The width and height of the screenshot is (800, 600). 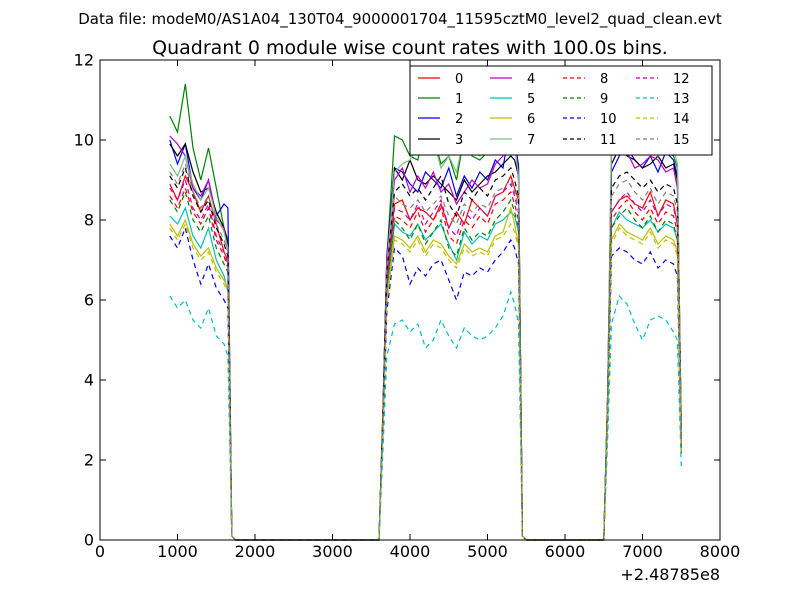 What do you see at coordinates (410, 551) in the screenshot?
I see `x-tick-label: 4000` at bounding box center [410, 551].